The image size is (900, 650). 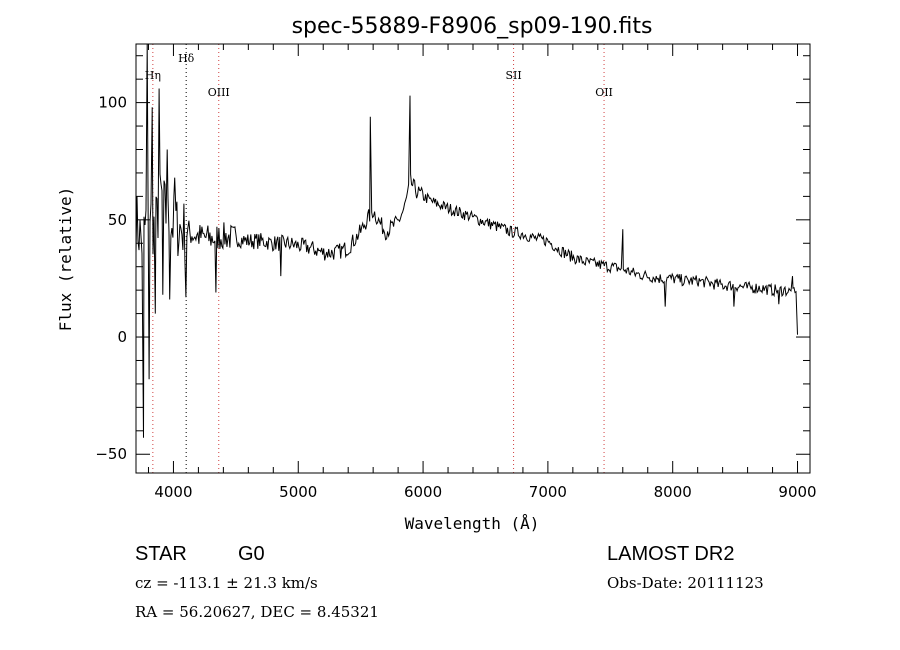 I want to click on x-tick-label: 9000, so click(x=797, y=492).